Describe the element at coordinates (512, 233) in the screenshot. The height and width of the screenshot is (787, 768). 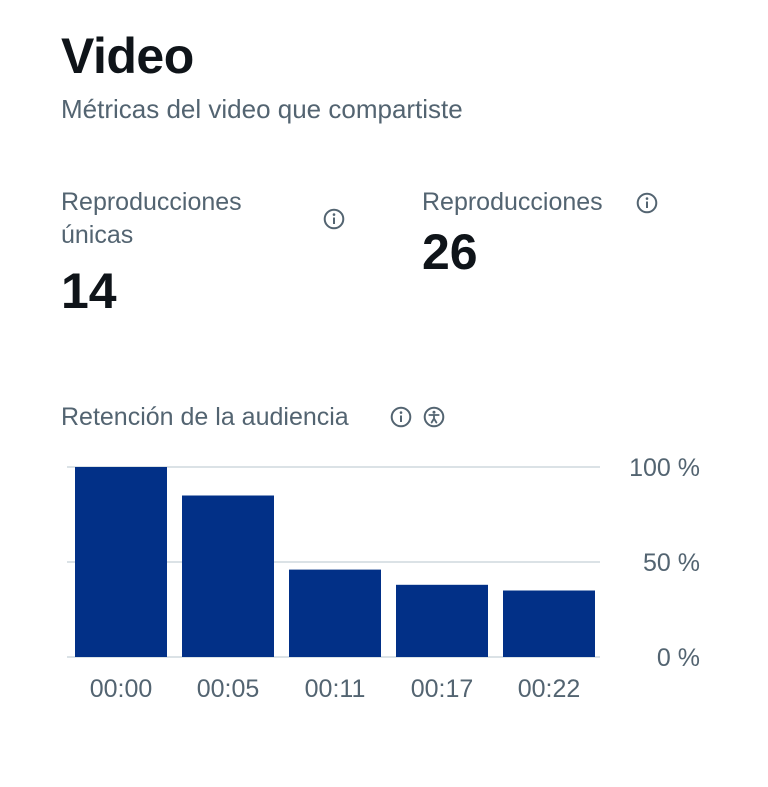
I see `views-metric: Reproducciones 26` at that location.